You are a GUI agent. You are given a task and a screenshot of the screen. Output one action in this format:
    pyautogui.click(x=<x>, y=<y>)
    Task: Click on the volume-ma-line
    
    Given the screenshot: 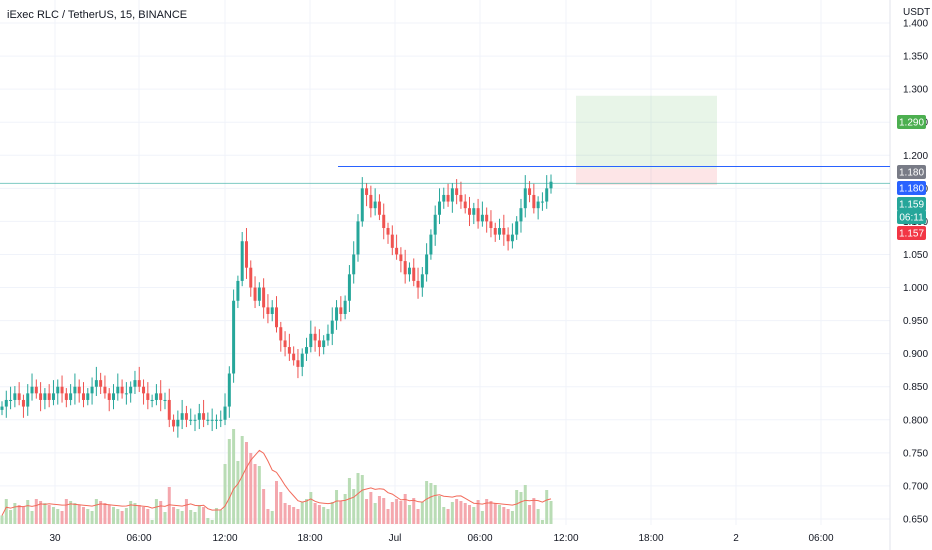 What is the action you would take?
    pyautogui.click(x=276, y=482)
    